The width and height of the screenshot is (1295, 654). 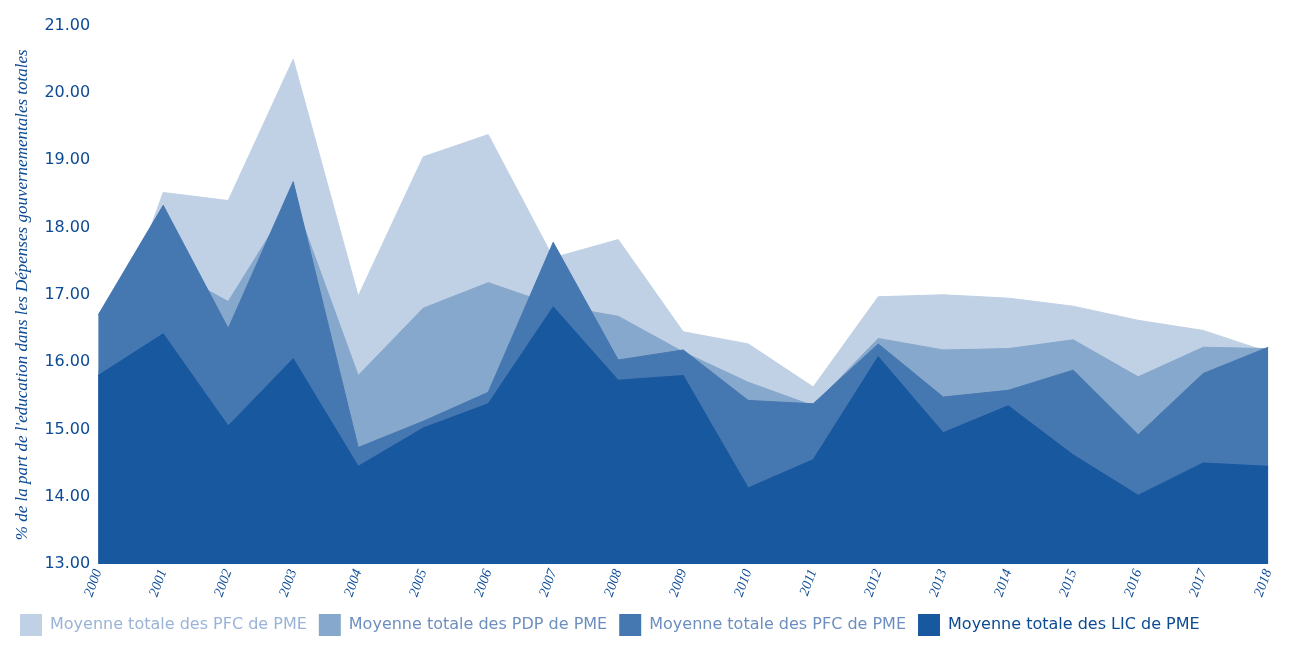 I want to click on x-tick-label: 2016, so click(x=1132, y=582).